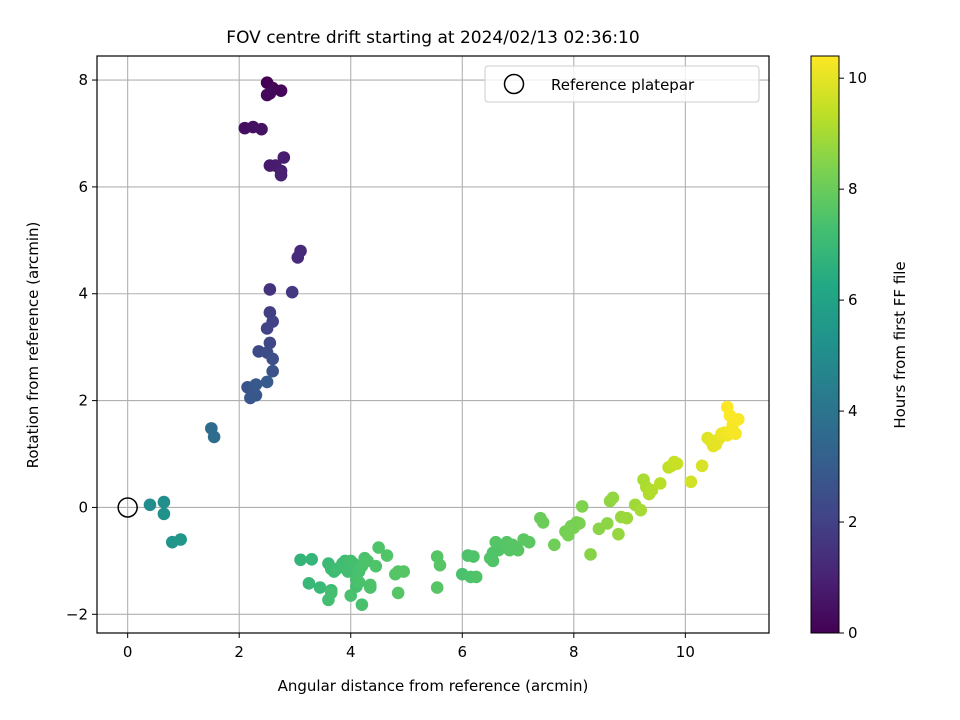 This screenshot has width=960, height=720. Describe the element at coordinates (857, 78) in the screenshot. I see `colorbar-tick-label: 10` at that location.